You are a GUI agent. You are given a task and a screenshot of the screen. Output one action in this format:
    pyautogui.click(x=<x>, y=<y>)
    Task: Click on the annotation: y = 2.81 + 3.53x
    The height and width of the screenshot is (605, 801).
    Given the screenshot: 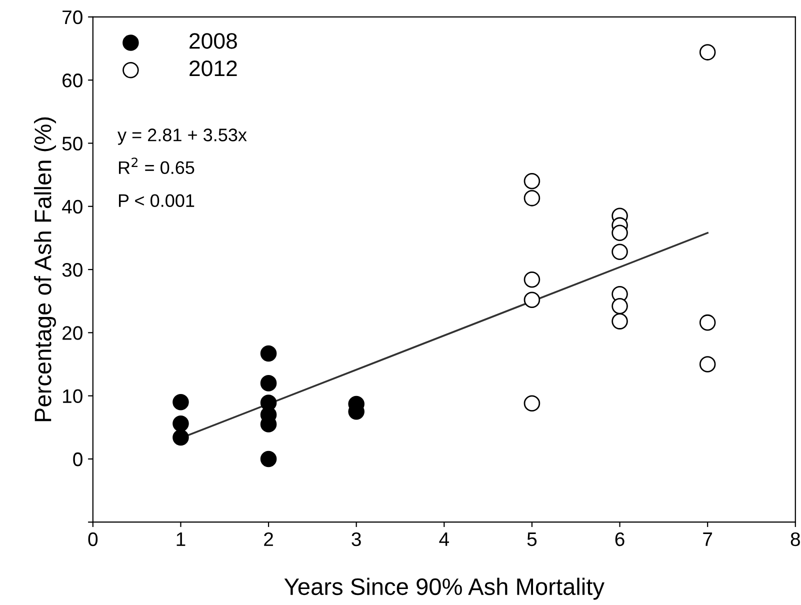 What is the action you would take?
    pyautogui.click(x=182, y=136)
    